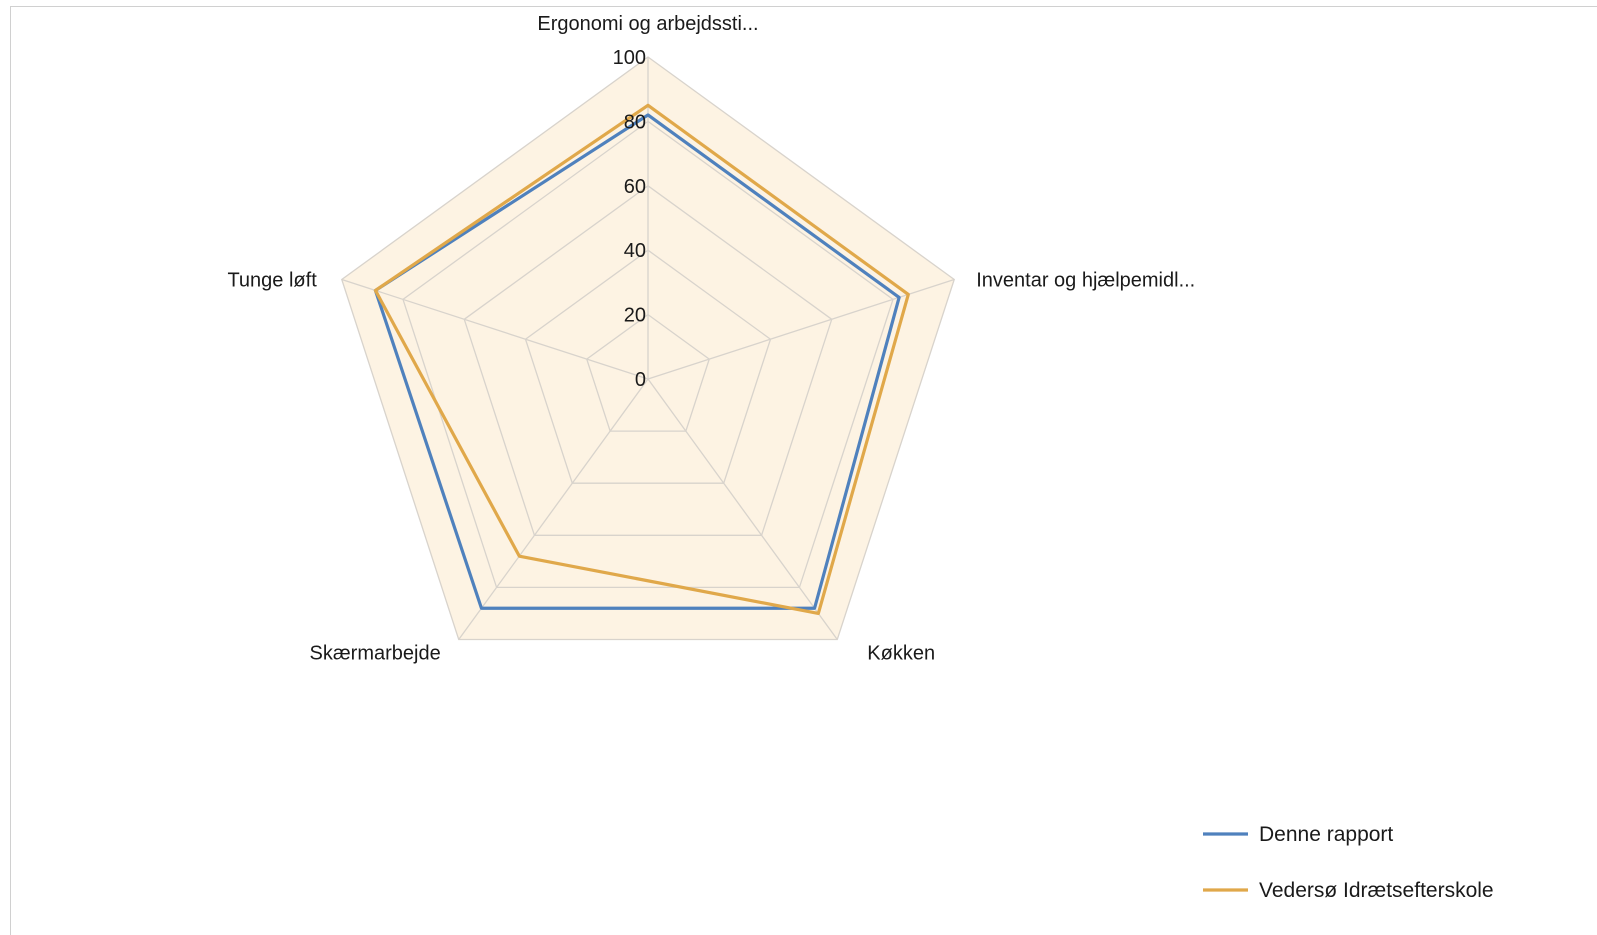 This screenshot has height=935, width=1597. I want to click on tick-label-40: 40, so click(635, 251).